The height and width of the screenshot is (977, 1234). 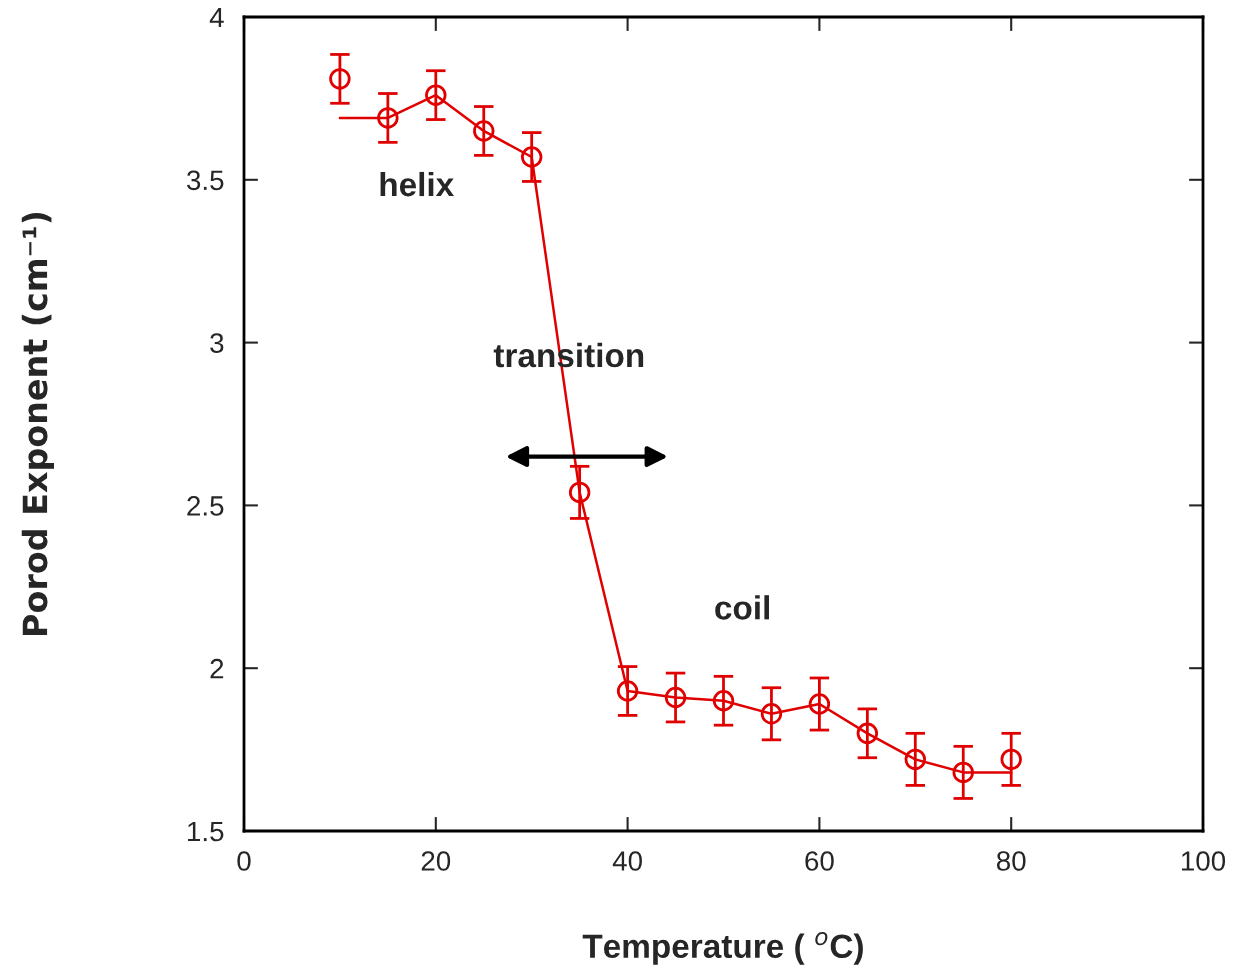 What do you see at coordinates (205, 506) in the screenshot?
I see `y-tick-label: 2.5` at bounding box center [205, 506].